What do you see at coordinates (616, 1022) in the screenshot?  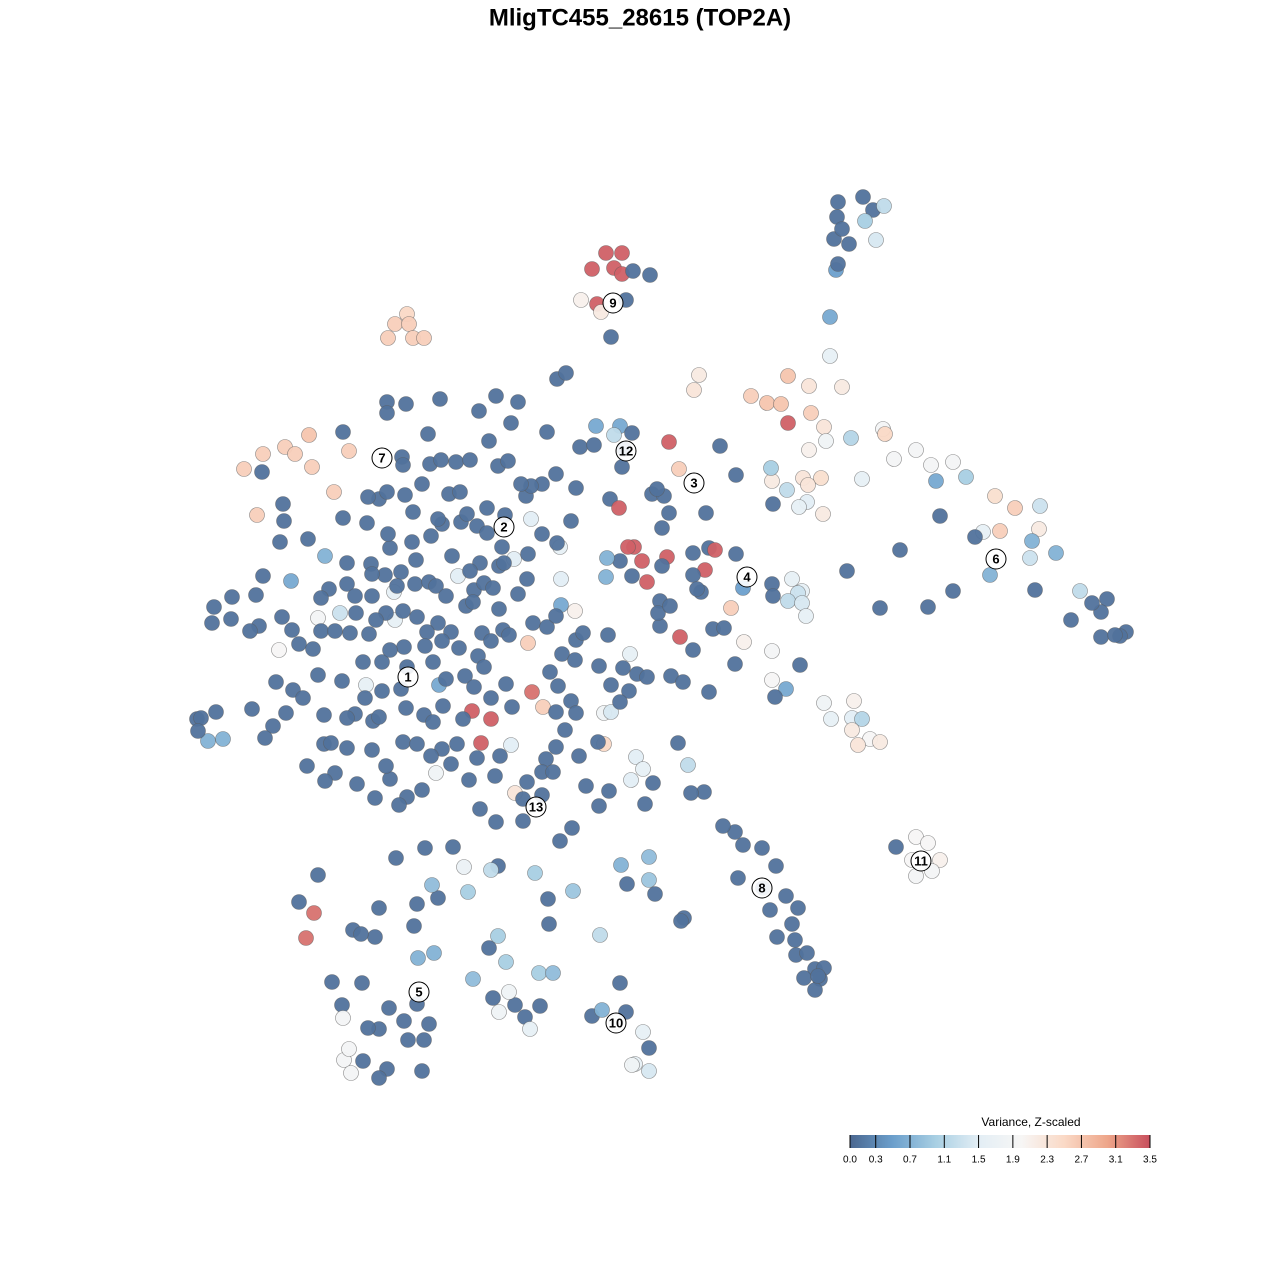 I see `cluster-label: 10` at bounding box center [616, 1022].